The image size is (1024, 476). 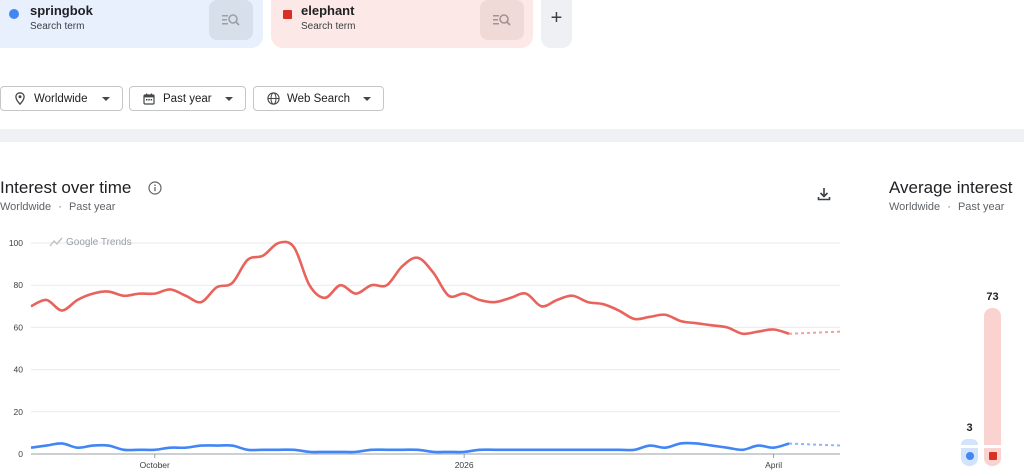 I want to click on series-projection-springbok, so click(x=815, y=444).